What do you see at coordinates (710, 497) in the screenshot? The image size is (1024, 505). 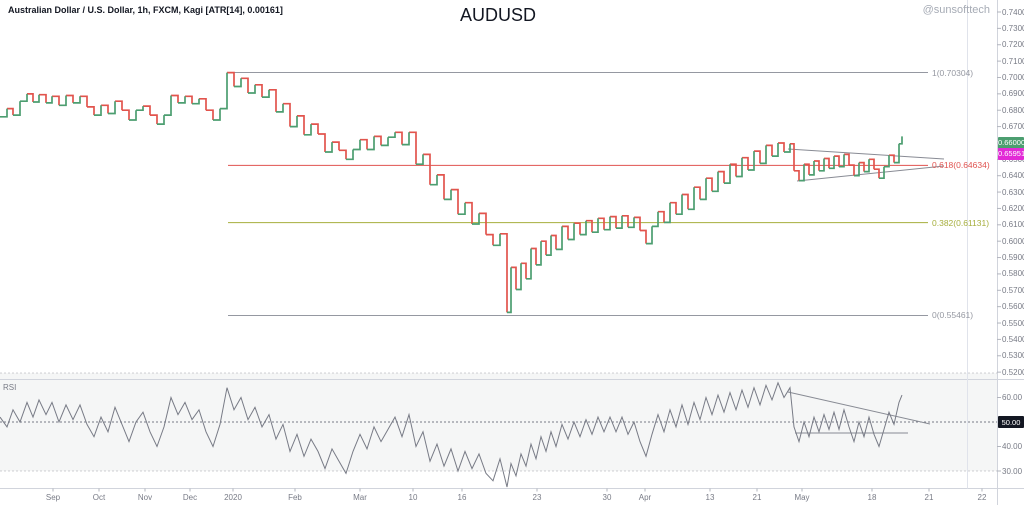 I see `time-tick-label: 13` at bounding box center [710, 497].